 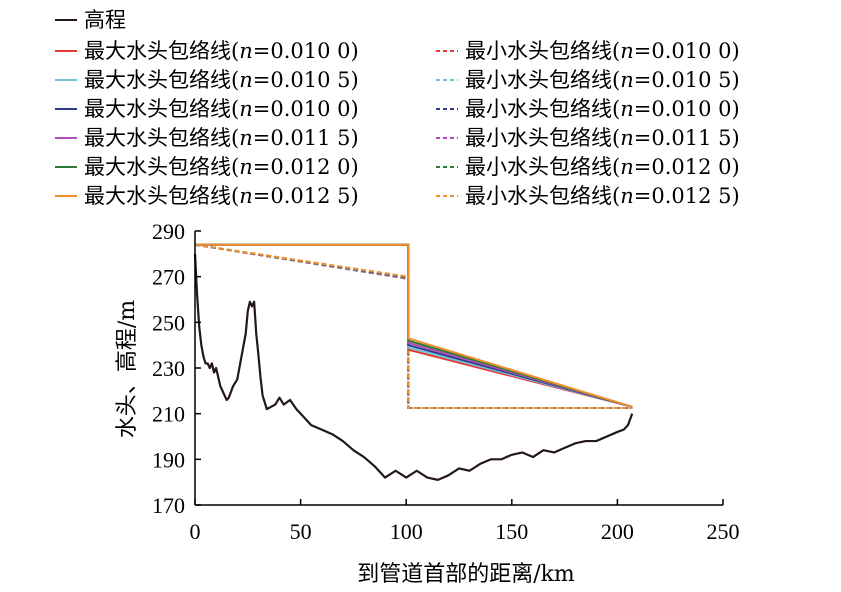 I want to click on legend-item: 最小水头包络线(n=0.010 5), so click(x=588, y=80).